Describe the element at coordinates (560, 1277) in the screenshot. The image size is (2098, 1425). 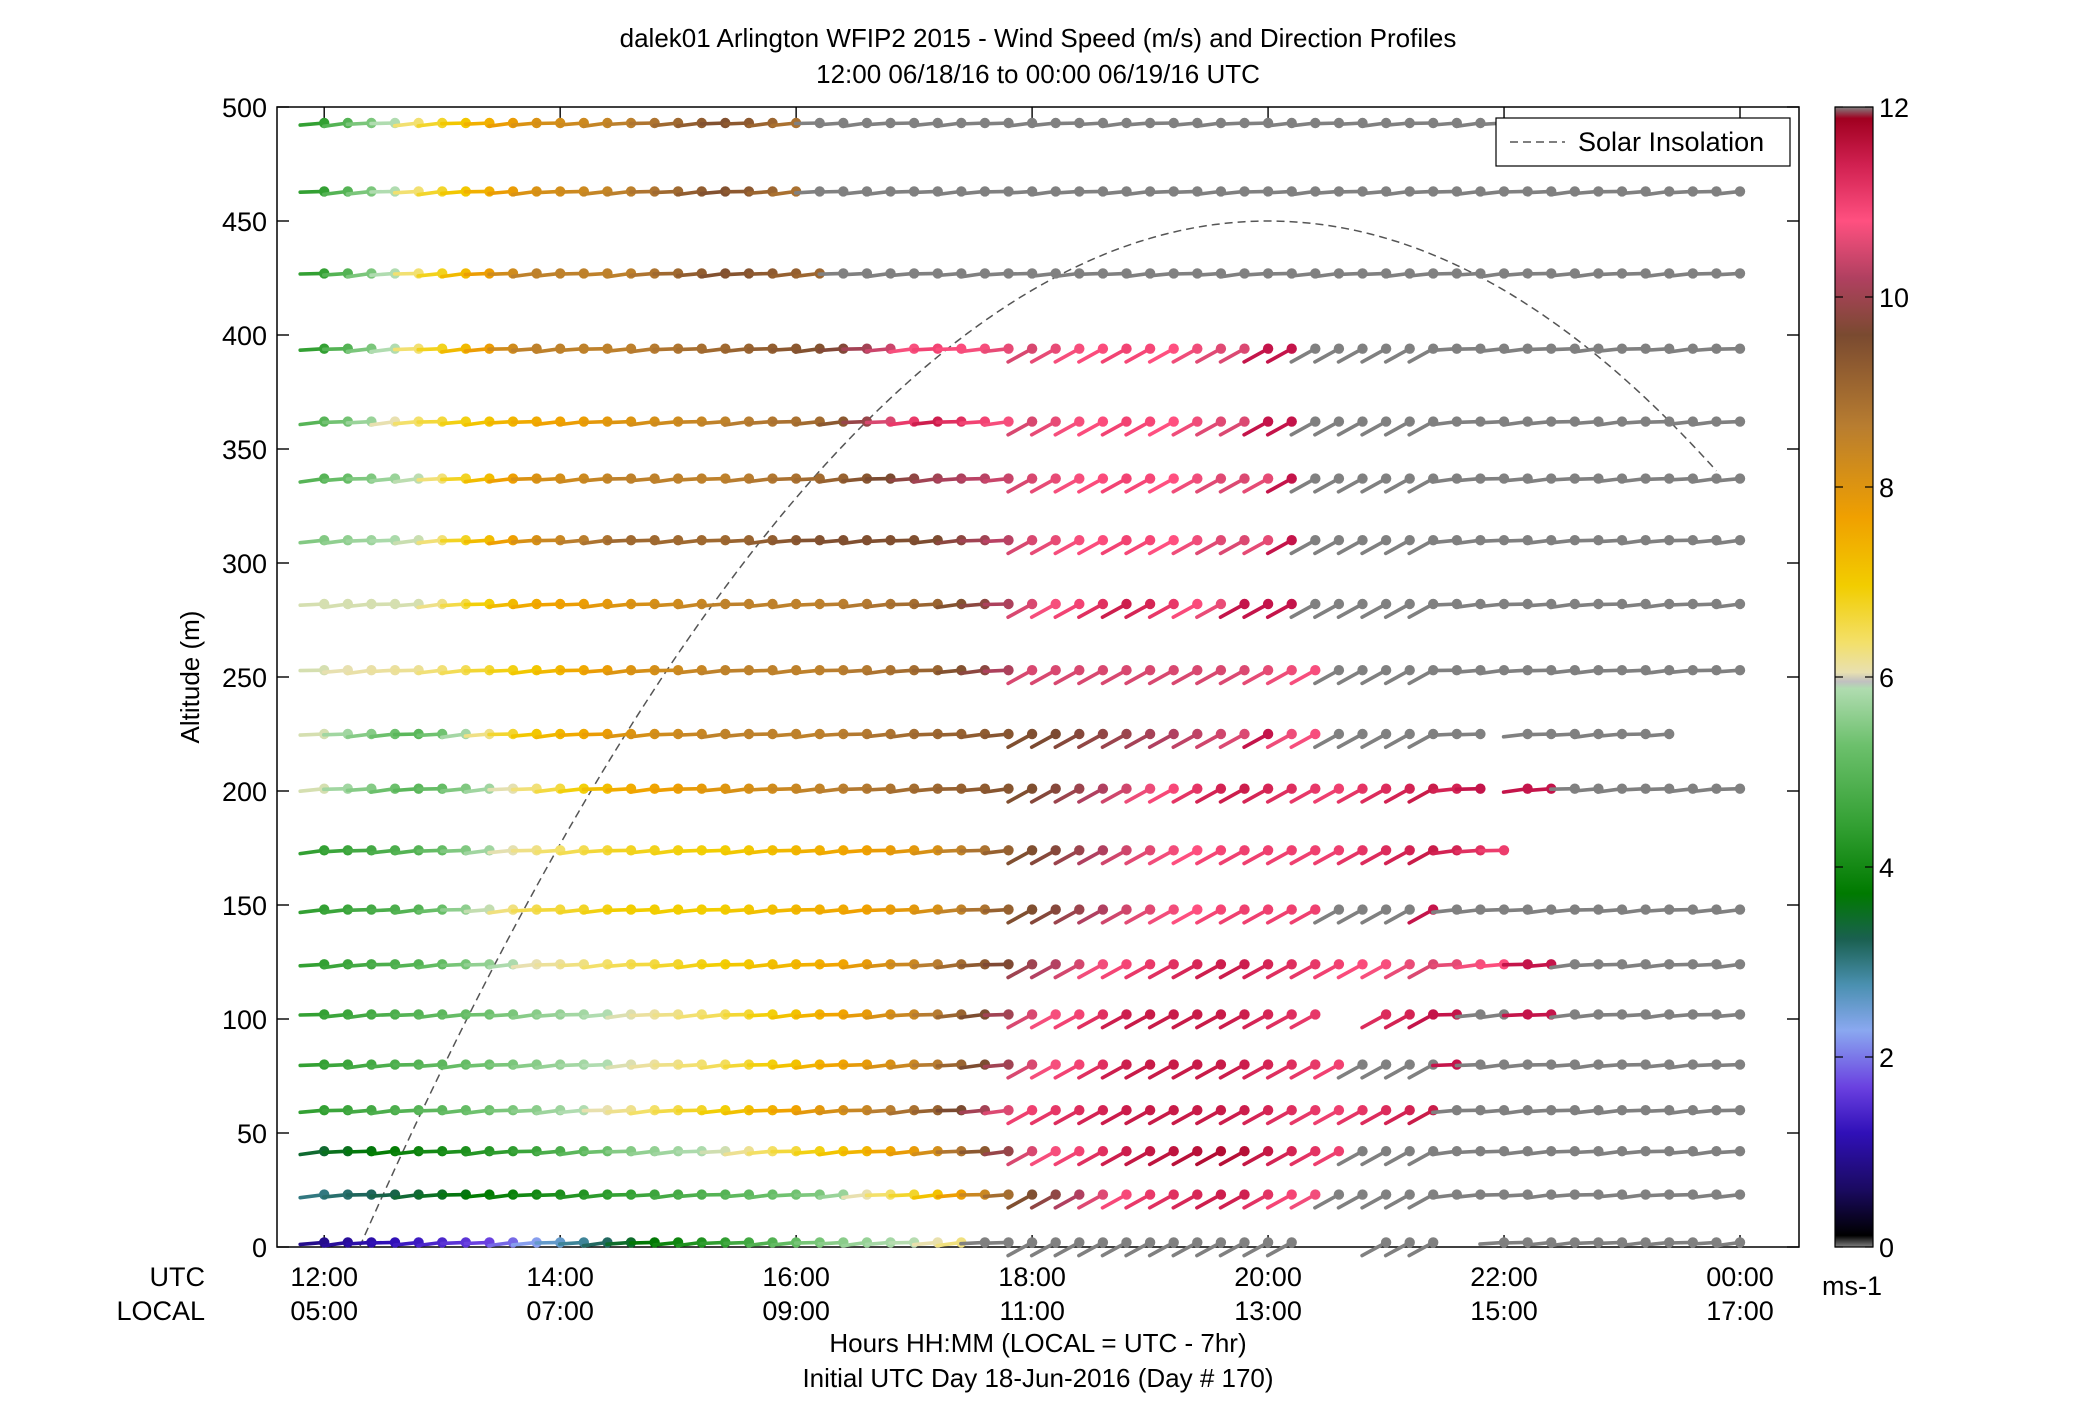
I see `x-tick-label-utc: 14:00` at that location.